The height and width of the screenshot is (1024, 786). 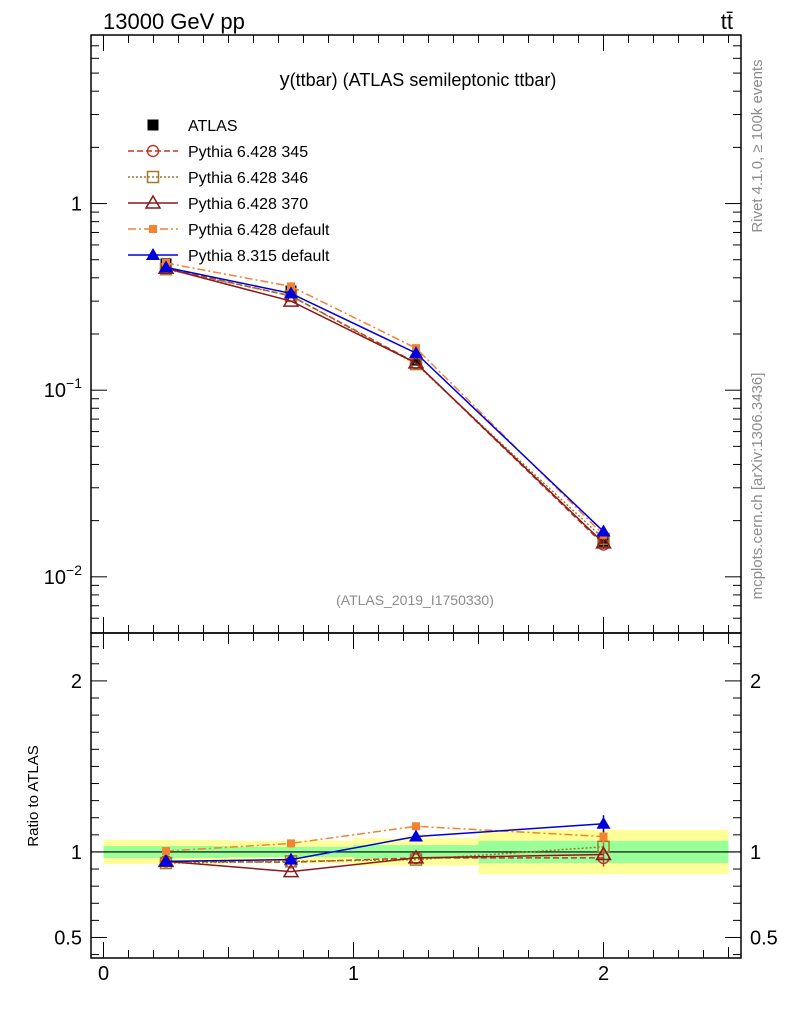 I want to click on legend-label: Pythia 6.428 default, so click(x=259, y=230).